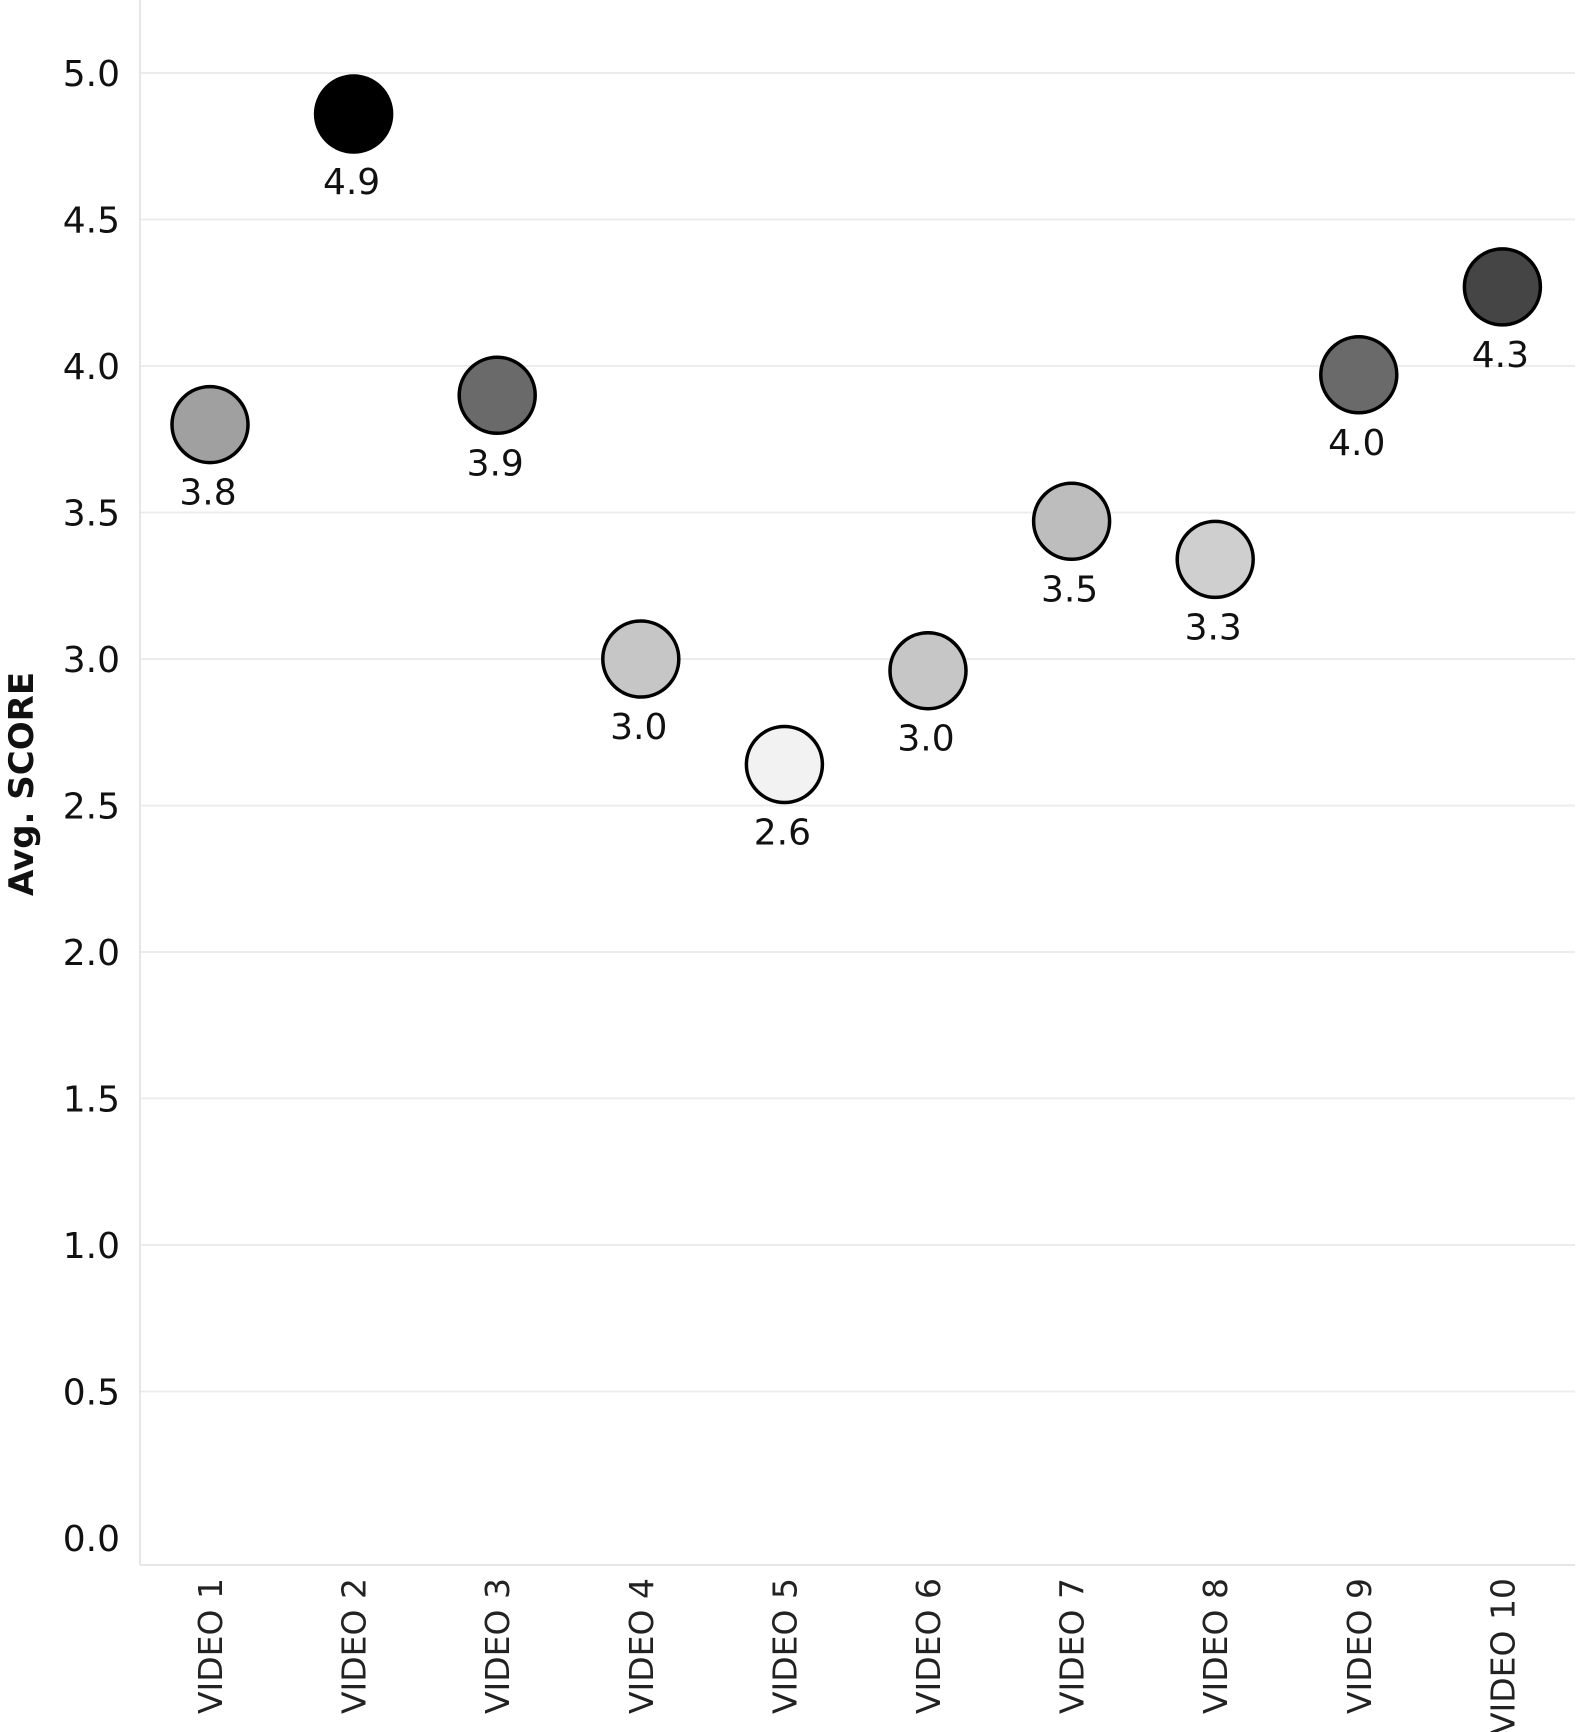 Image resolution: width=1583 pixels, height=1732 pixels. Describe the element at coordinates (1502, 1655) in the screenshot. I see `x-tick-label: VIDEO 10` at that location.